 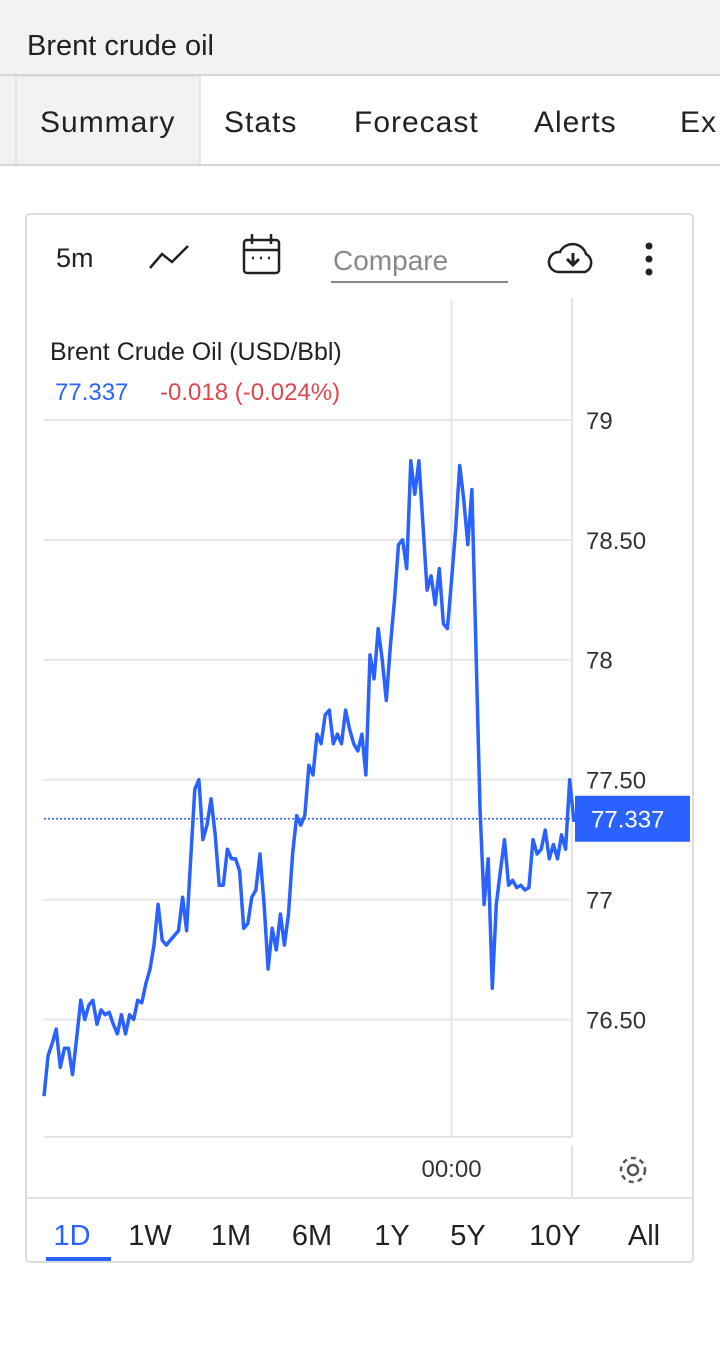 What do you see at coordinates (261, 254) in the screenshot?
I see `calendar-icon` at bounding box center [261, 254].